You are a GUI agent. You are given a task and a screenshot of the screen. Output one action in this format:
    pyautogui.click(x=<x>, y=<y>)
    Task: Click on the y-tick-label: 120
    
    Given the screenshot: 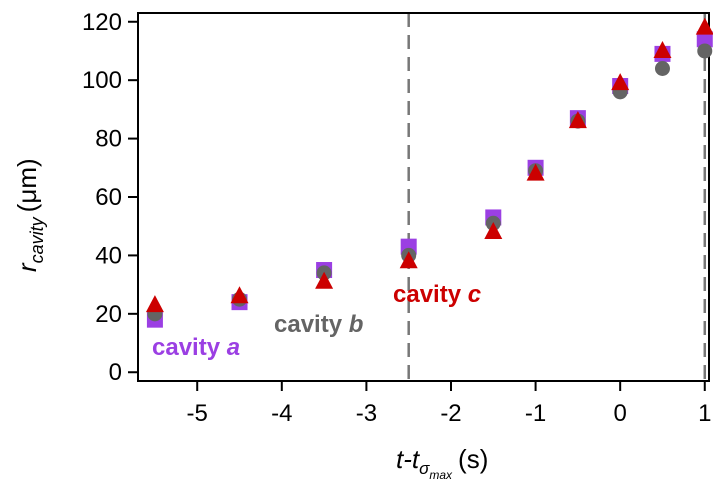 What is the action you would take?
    pyautogui.click(x=102, y=22)
    